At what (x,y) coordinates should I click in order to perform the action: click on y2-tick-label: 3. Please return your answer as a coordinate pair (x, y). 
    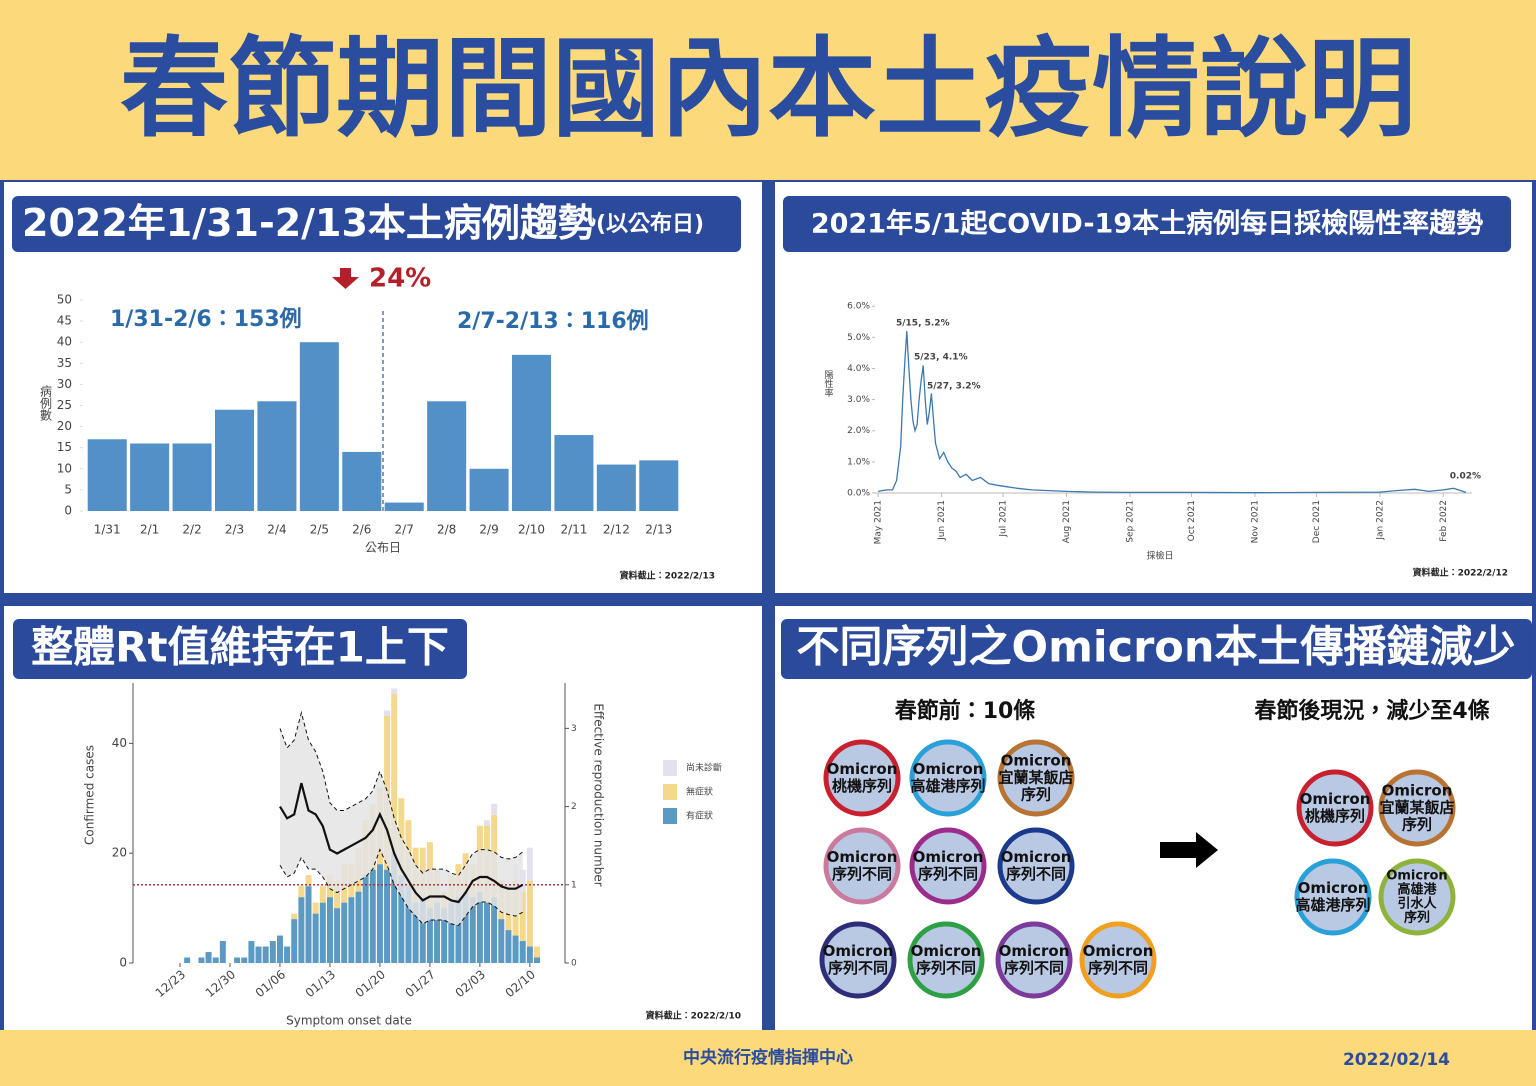
    Looking at the image, I should click on (574, 729).